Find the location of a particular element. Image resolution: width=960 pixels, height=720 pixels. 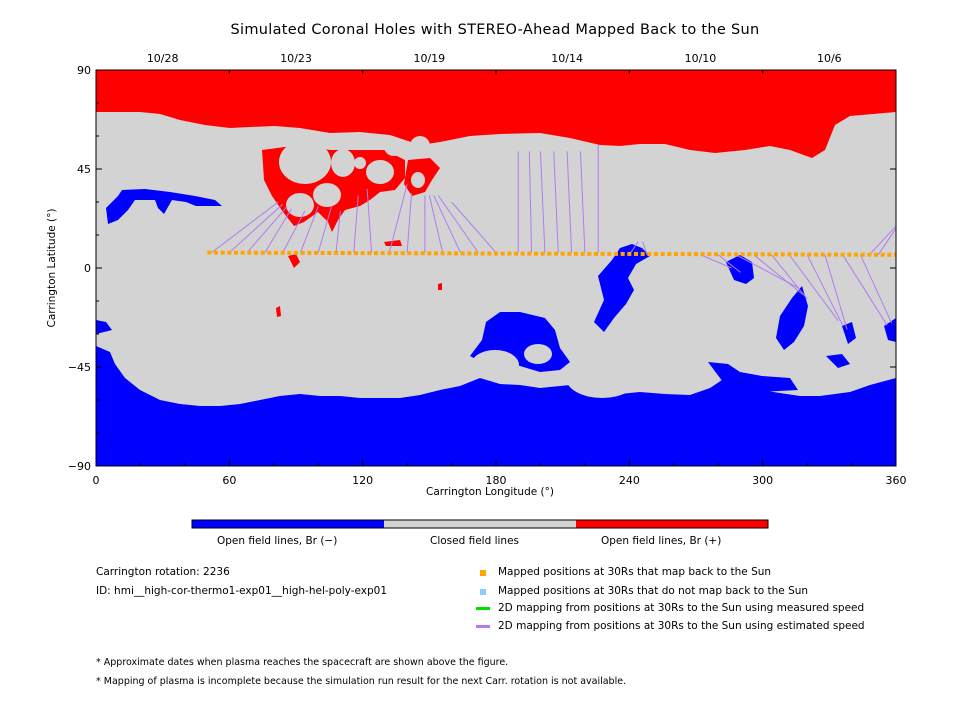

top-date-label: 10/19 is located at coordinates (429, 58).